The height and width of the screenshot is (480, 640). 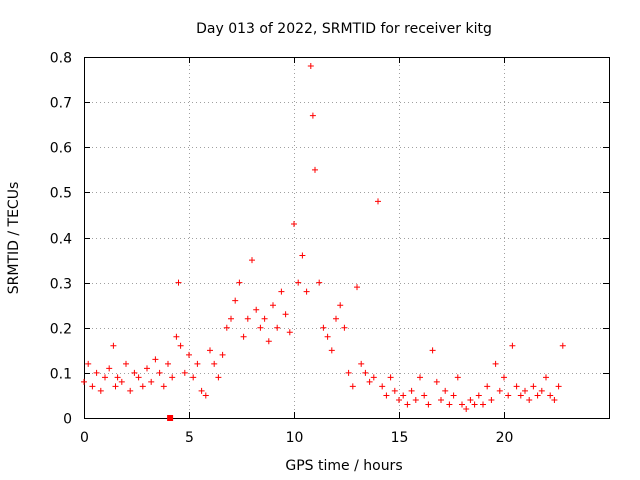 I want to click on x-tick-label: 10, so click(x=295, y=438).